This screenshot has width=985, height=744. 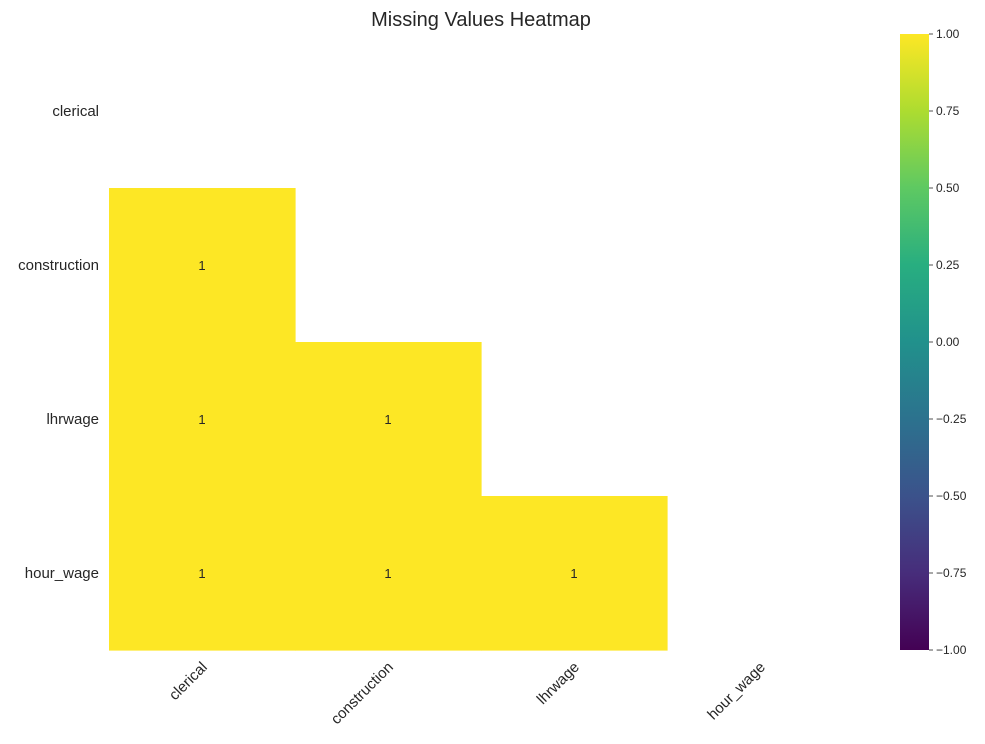 I want to click on colorbar-tick-label: −0.50, so click(x=951, y=496).